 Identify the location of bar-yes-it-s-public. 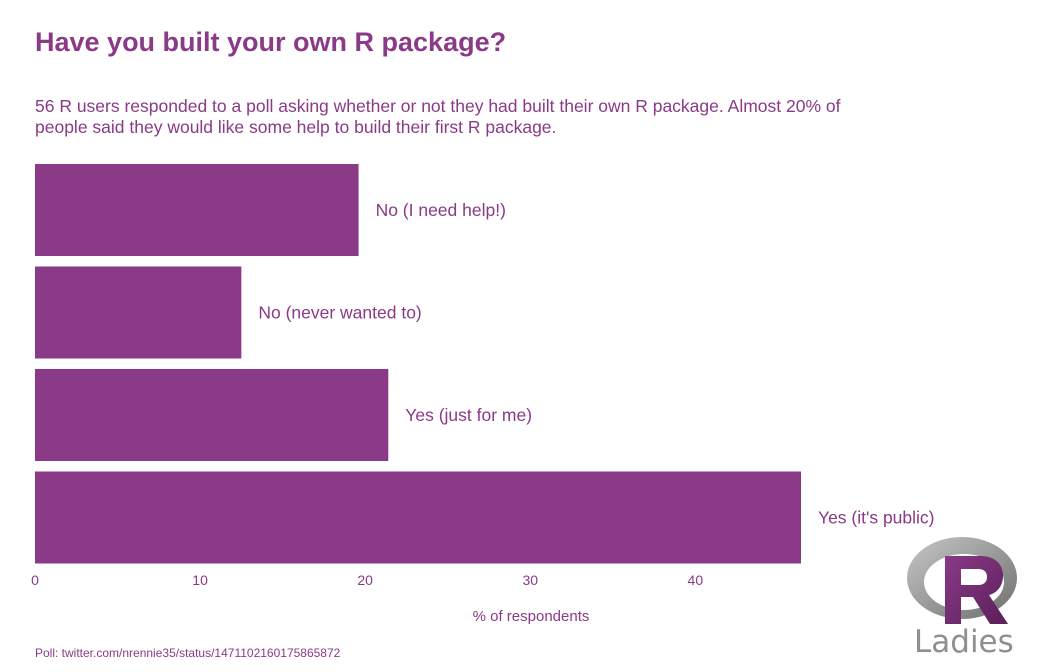
(418, 517).